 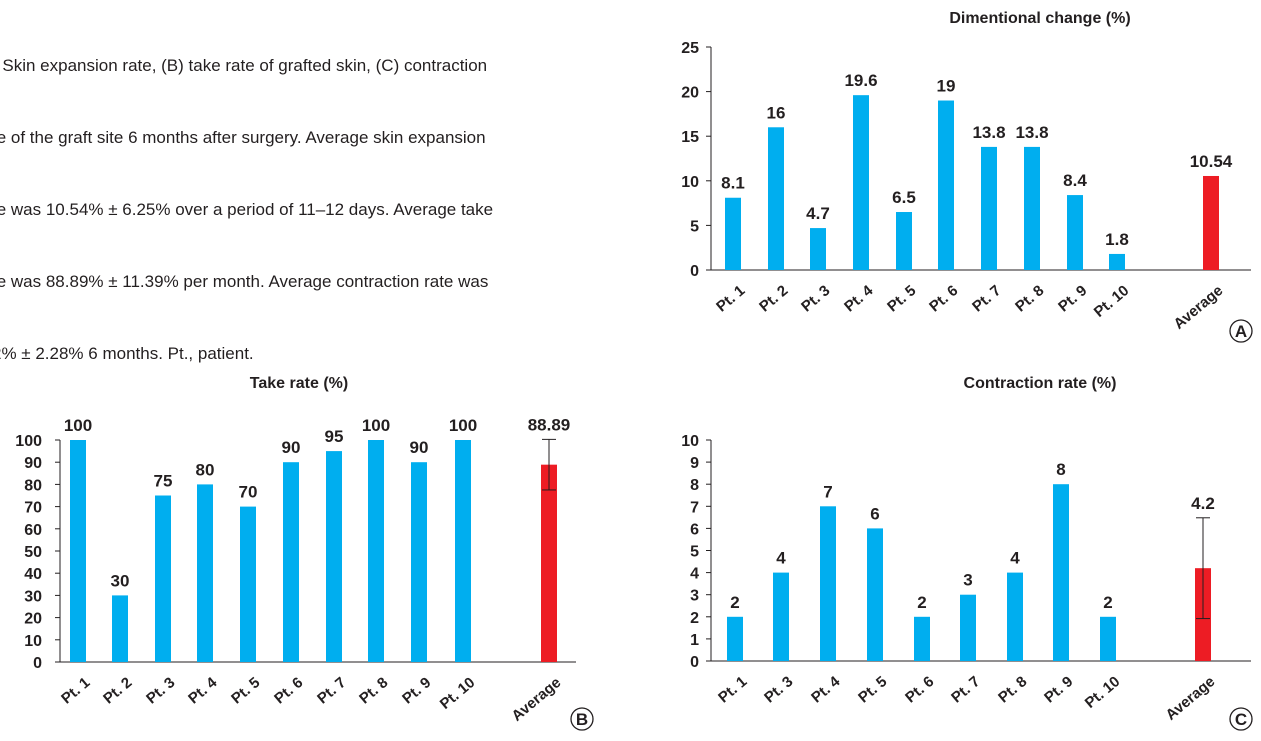 I want to click on chart-title: Contraction rate (%), so click(x=1040, y=383).